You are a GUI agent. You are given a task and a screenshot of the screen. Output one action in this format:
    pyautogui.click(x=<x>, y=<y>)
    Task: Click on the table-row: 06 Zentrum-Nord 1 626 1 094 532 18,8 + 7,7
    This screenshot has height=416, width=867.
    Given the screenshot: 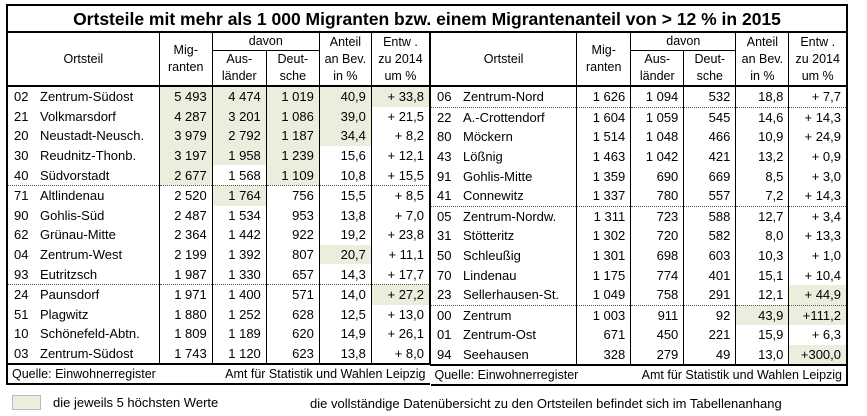 What is the action you would take?
    pyautogui.click(x=638, y=97)
    